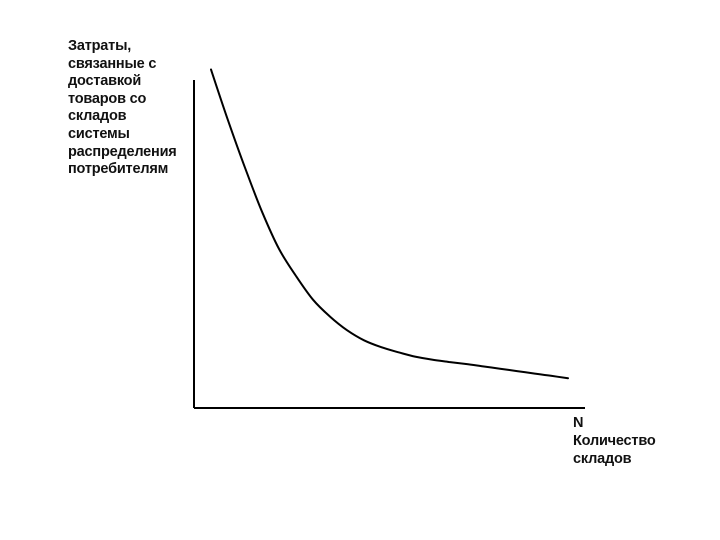  Describe the element at coordinates (118, 169) in the screenshot. I see `y-axis-label-line: потребителям` at that location.